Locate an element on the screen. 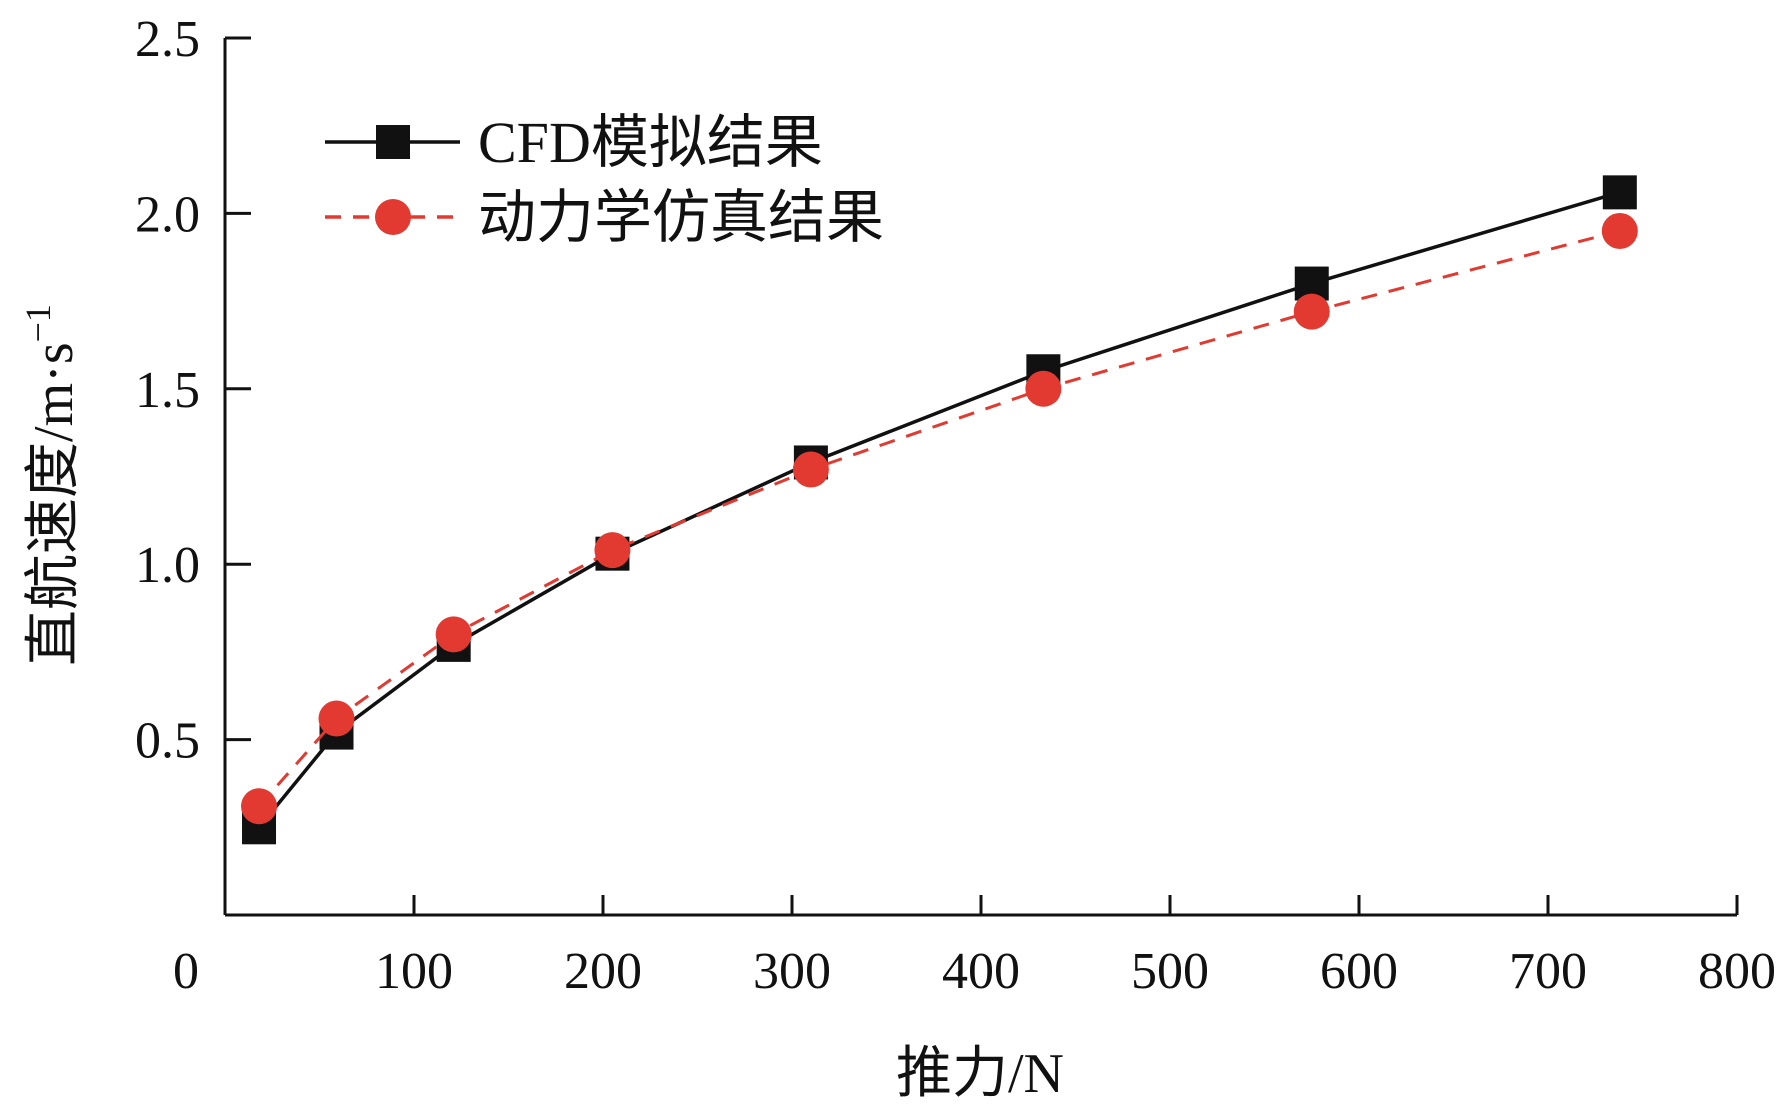 The width and height of the screenshot is (1790, 1110). legend-label: CFD模拟结果 is located at coordinates (650, 142).